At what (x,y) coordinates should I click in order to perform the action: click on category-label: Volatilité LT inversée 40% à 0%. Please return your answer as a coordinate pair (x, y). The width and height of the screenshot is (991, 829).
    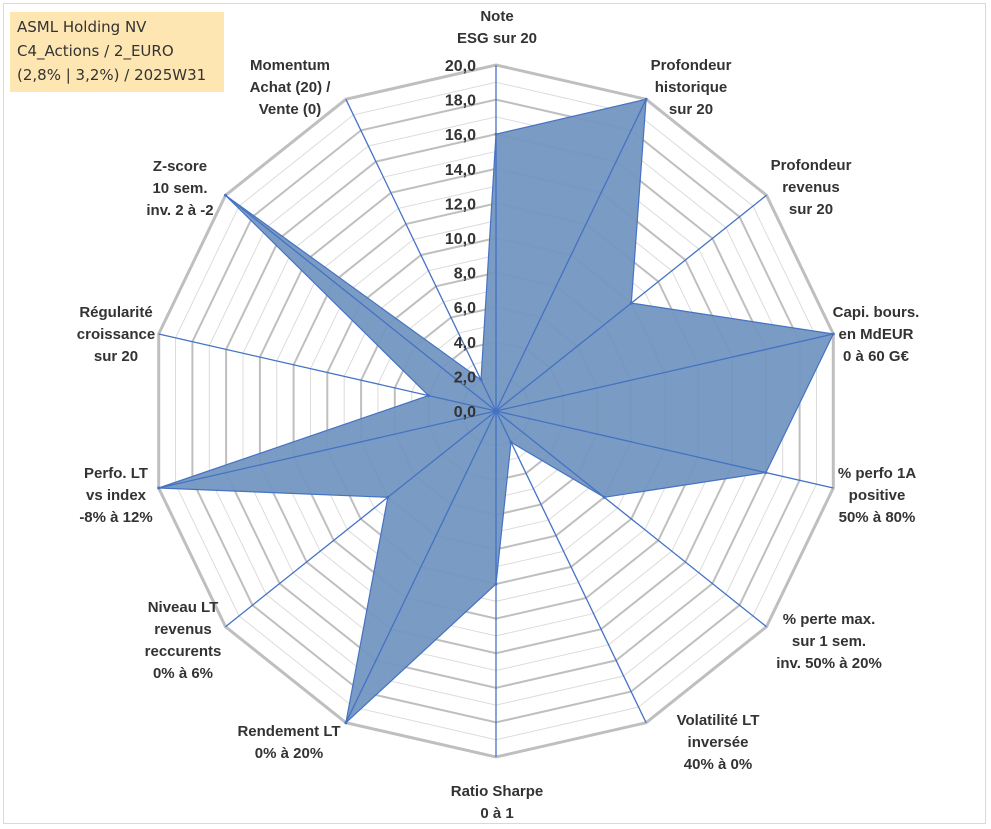
    Looking at the image, I should click on (718, 742).